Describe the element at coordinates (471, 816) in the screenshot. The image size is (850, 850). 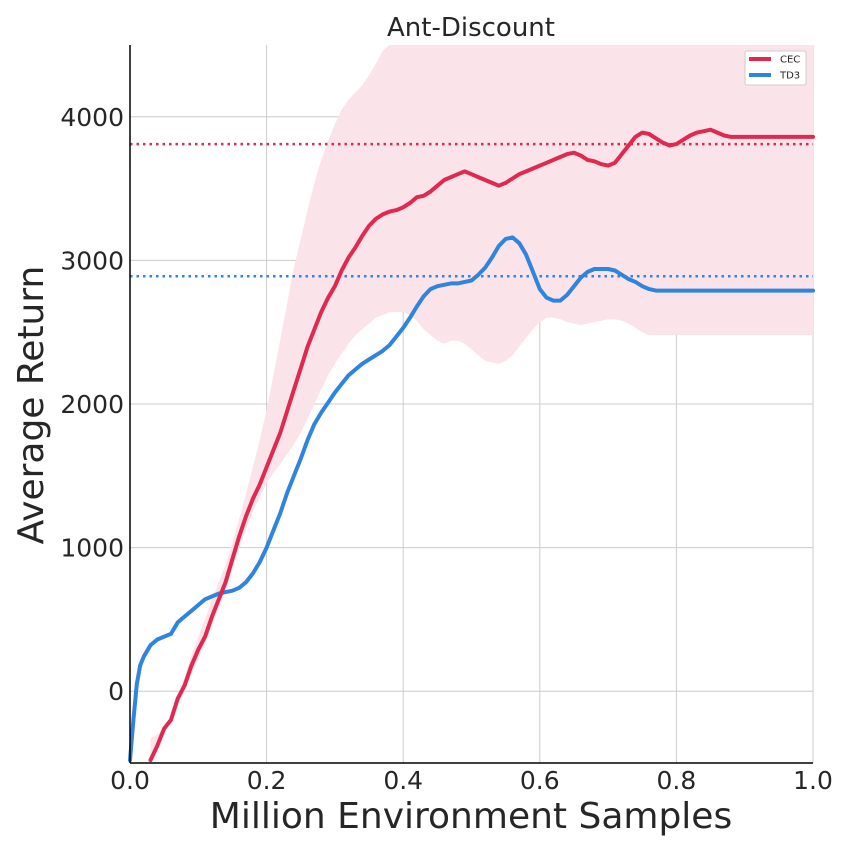
I see `x-axis-label: Million Environment Samples` at that location.